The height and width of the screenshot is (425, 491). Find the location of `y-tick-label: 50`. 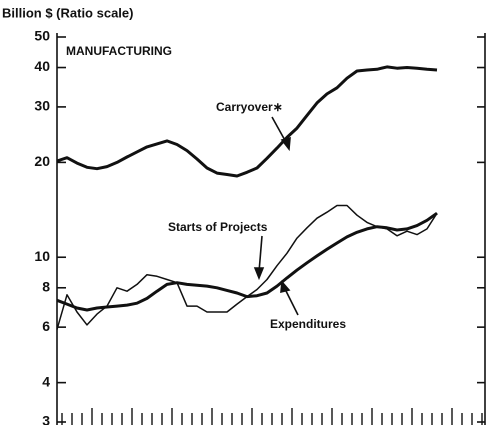

y-tick-label: 50 is located at coordinates (42, 36).